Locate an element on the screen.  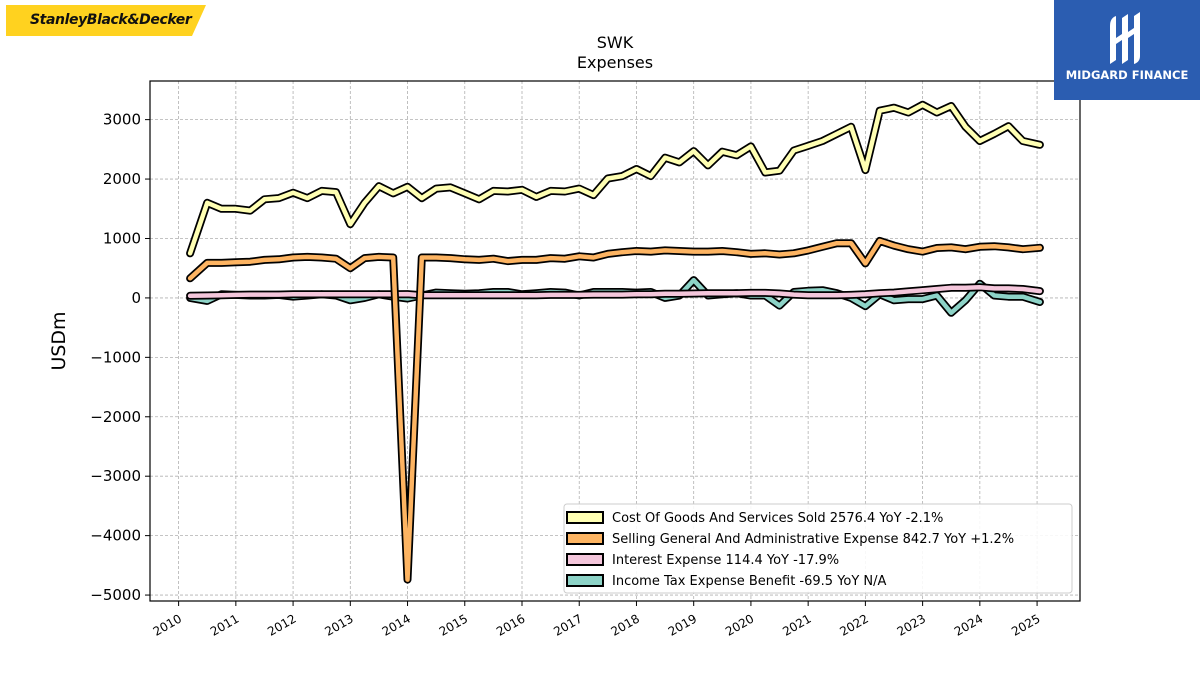
x-tick-label: 2016 is located at coordinates (510, 624).